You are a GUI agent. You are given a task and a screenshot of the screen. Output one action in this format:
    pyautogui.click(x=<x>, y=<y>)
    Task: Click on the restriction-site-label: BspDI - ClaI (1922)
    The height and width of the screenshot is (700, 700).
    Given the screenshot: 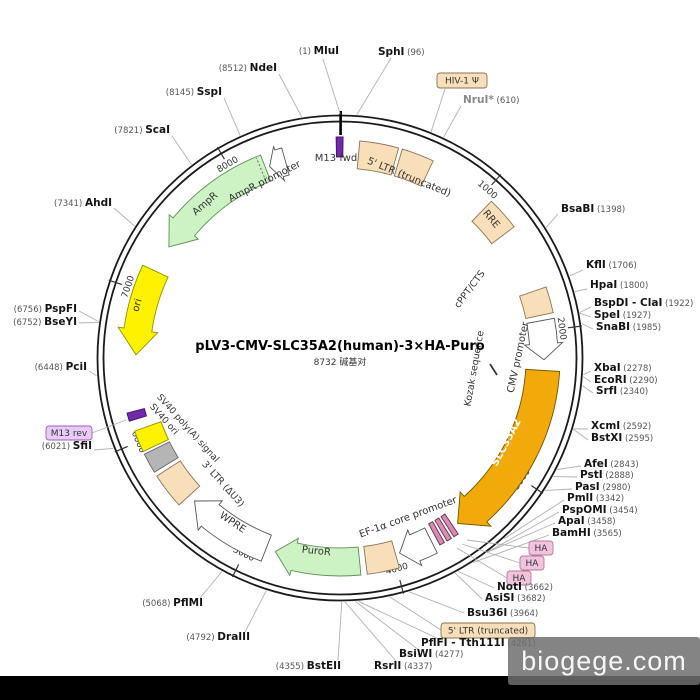 What is the action you would take?
    pyautogui.click(x=643, y=303)
    